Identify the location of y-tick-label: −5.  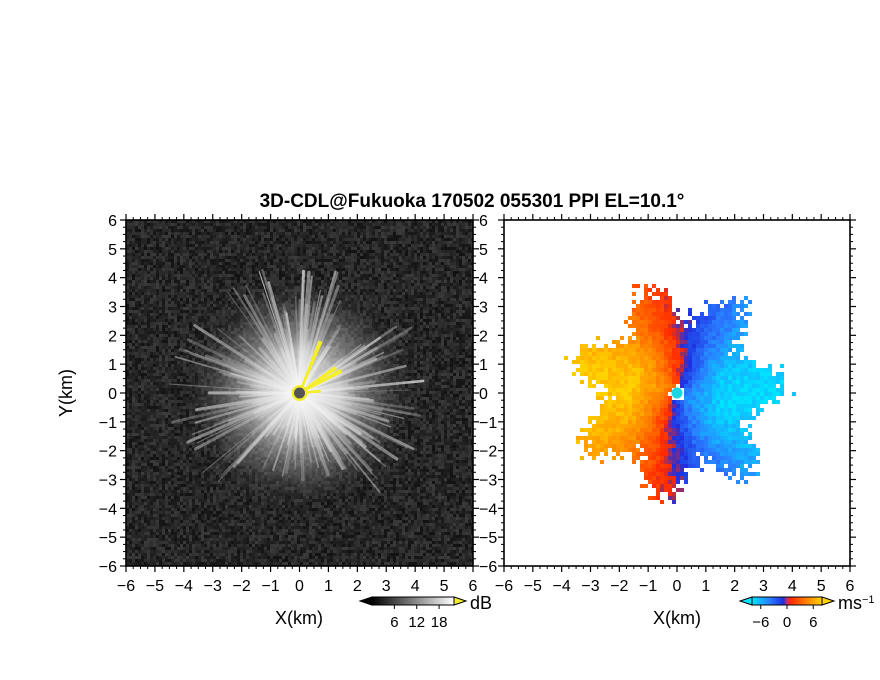
(108, 538).